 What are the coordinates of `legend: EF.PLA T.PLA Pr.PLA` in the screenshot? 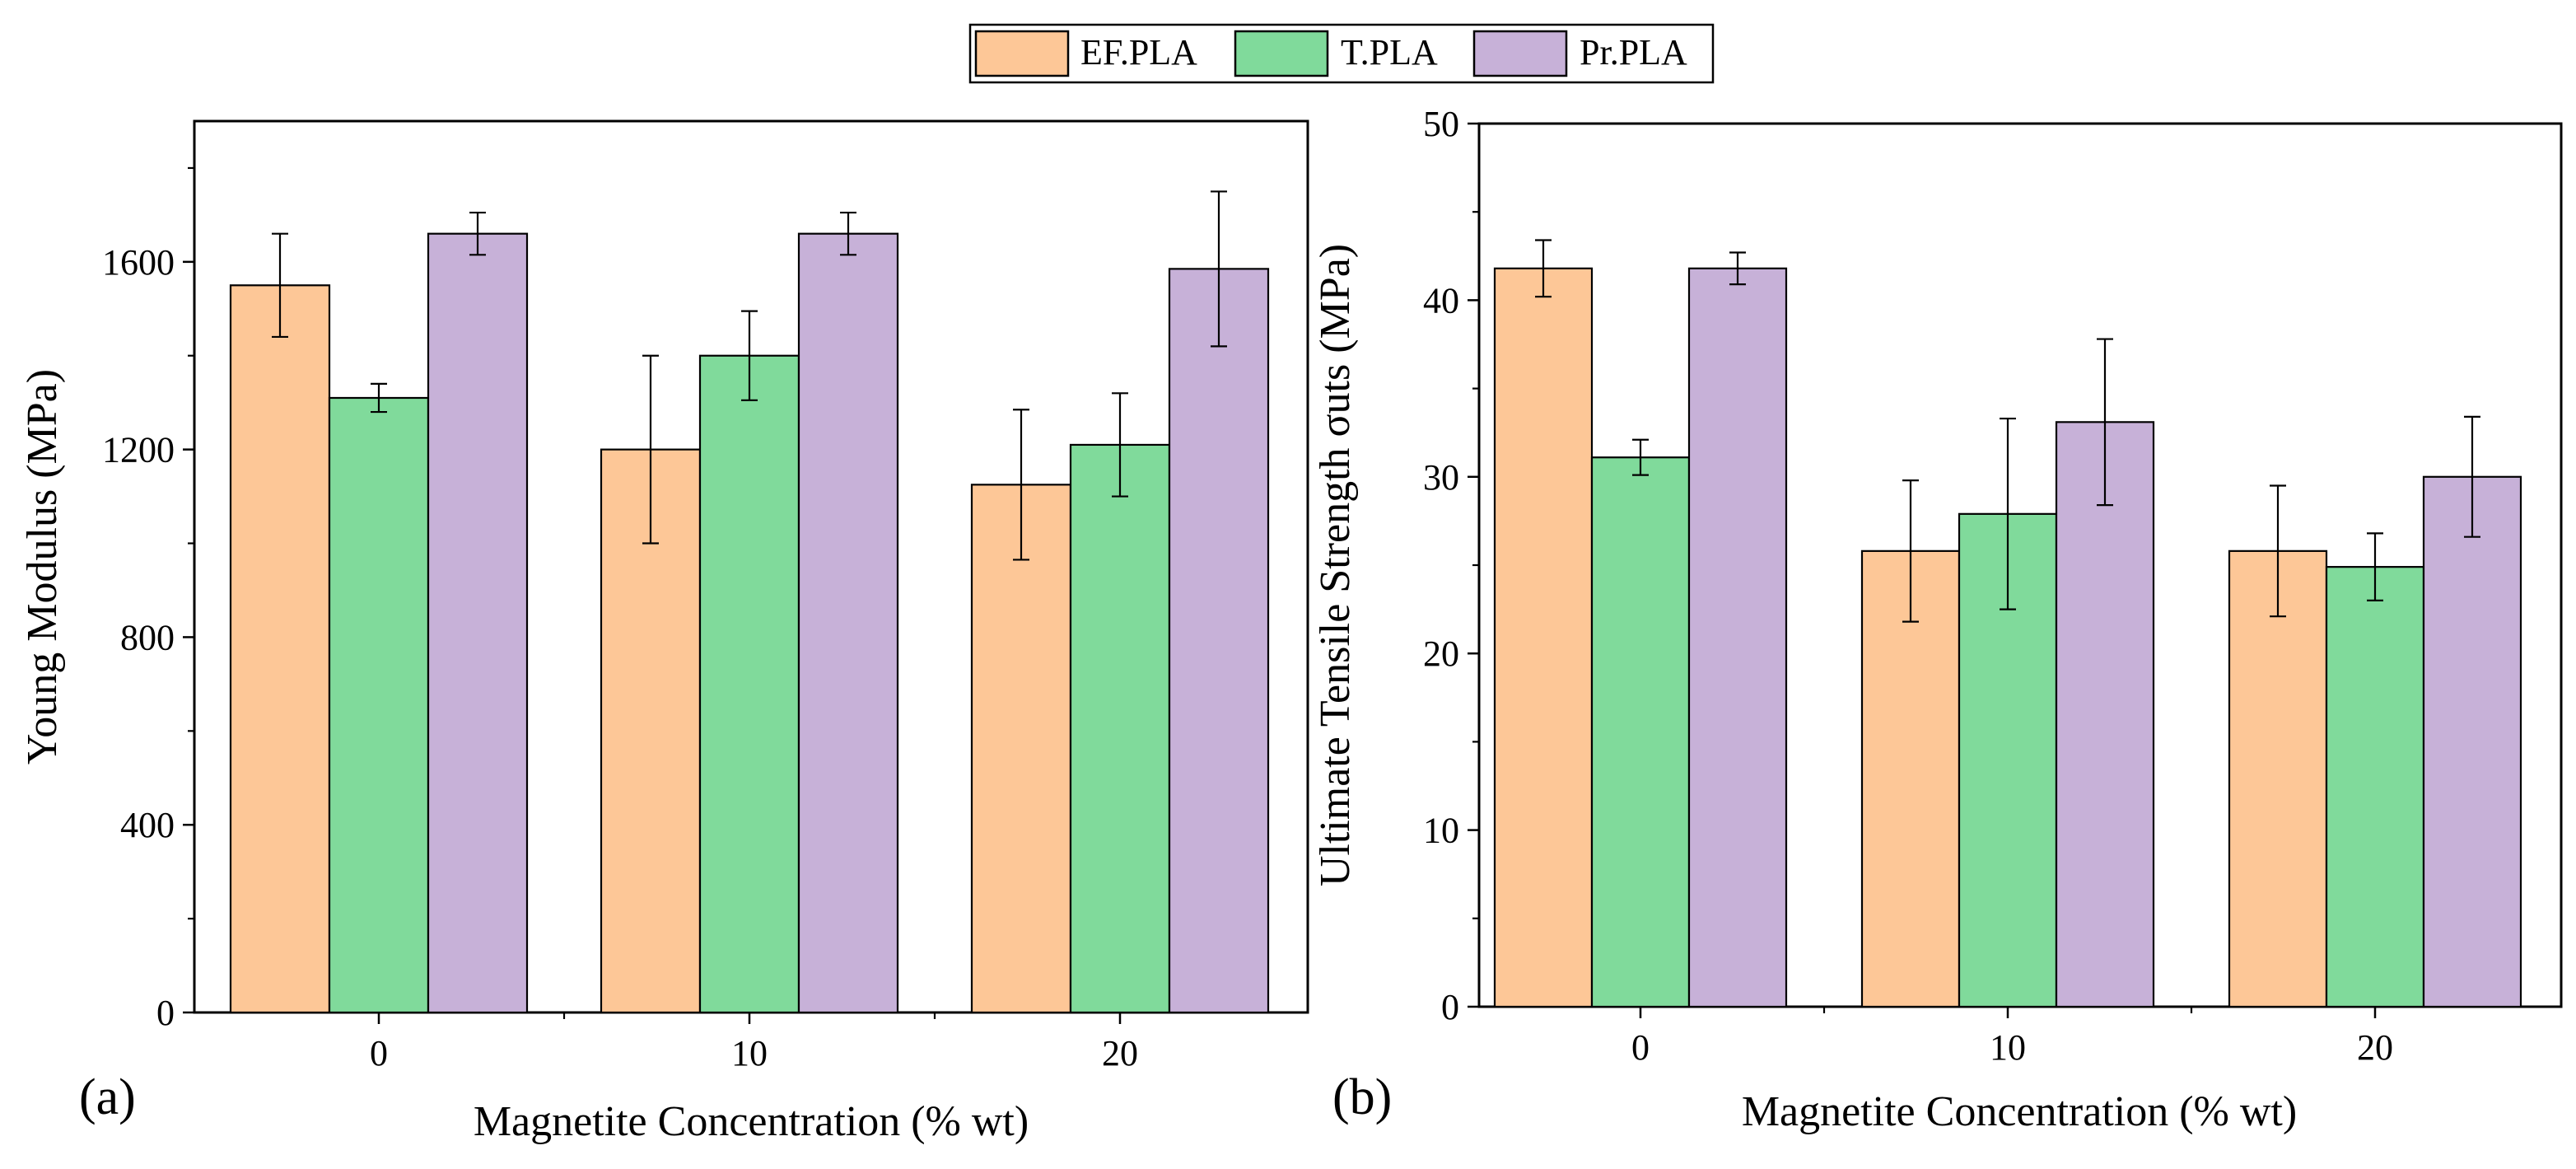 It's located at (1341, 53).